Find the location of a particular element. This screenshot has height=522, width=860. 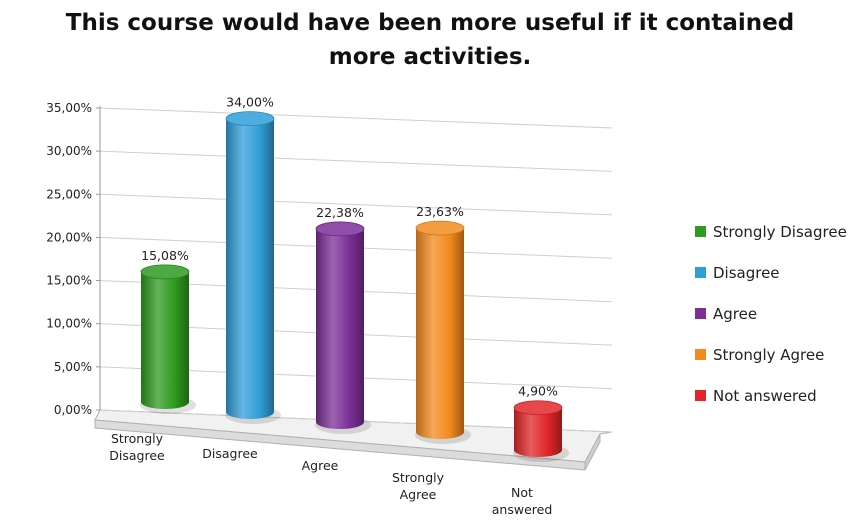

legend-item: Agree is located at coordinates (771, 313).